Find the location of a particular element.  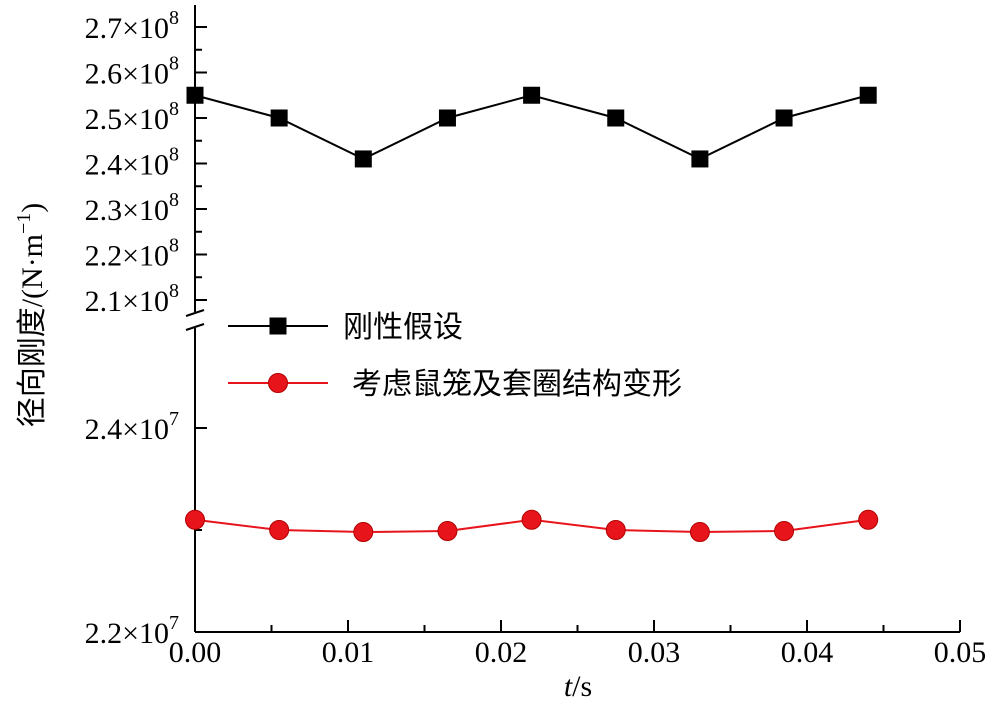

y-lower-tick-label: 2.2×10⁷ is located at coordinates (132, 631).